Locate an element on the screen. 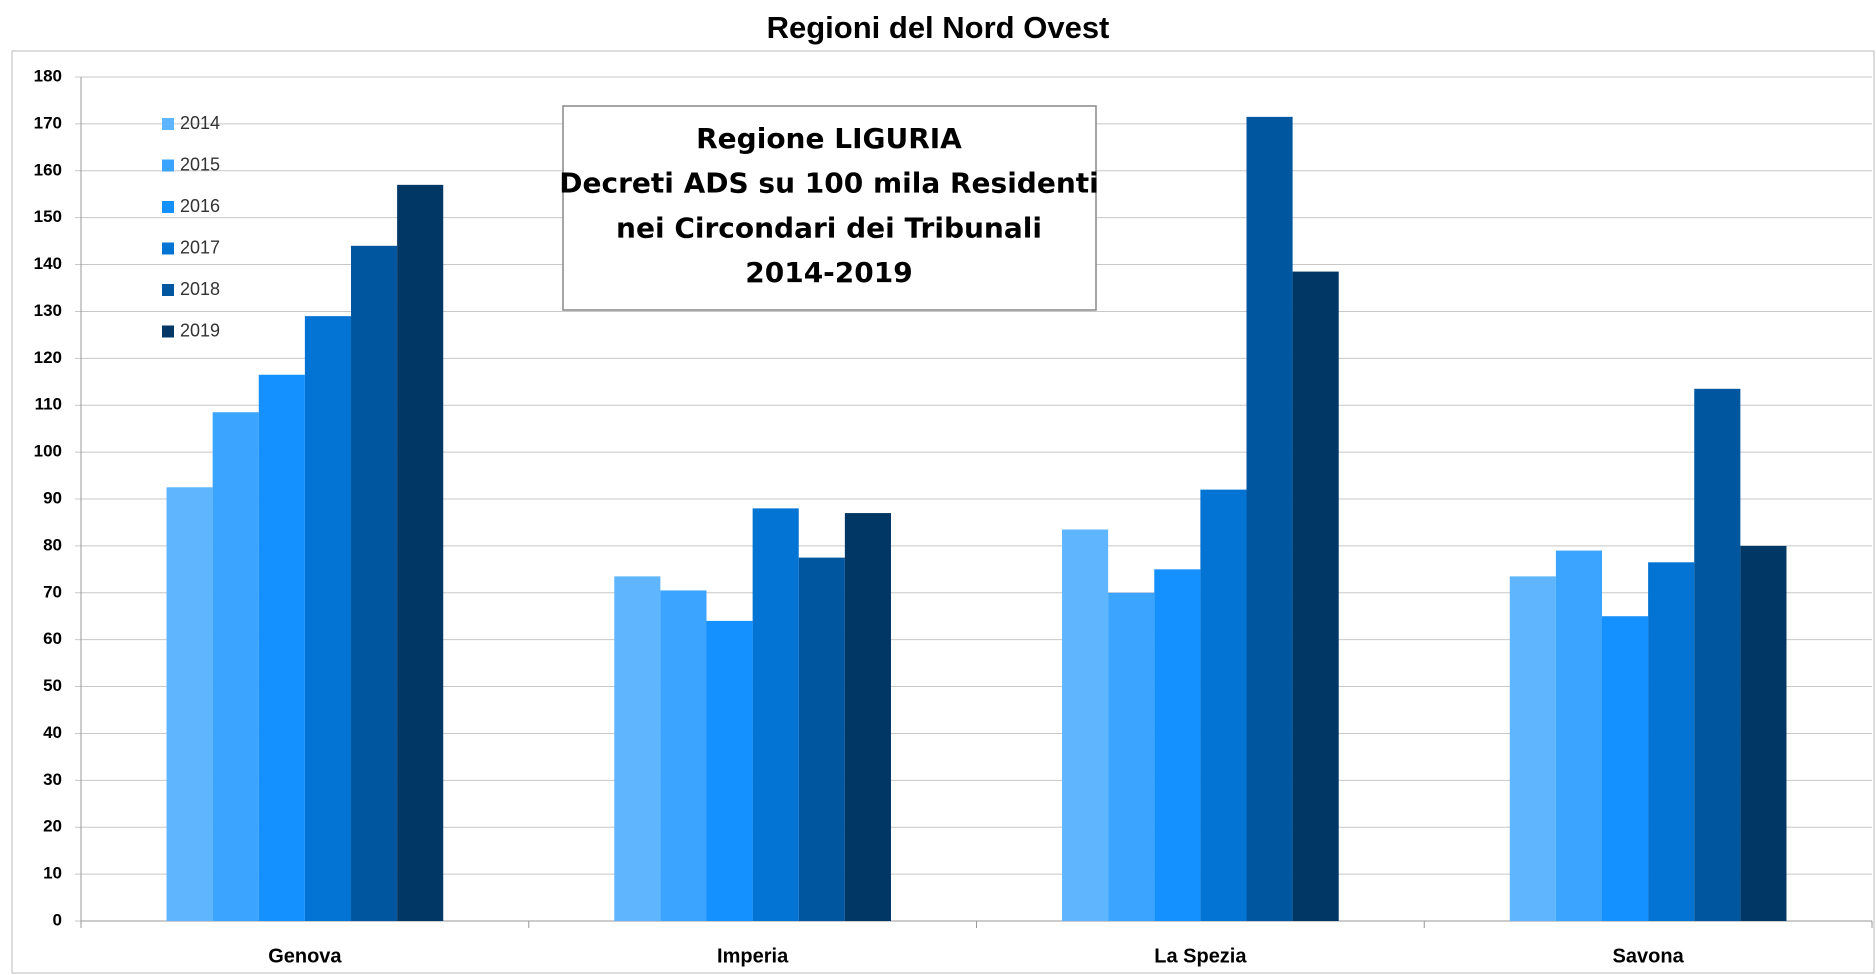 Image resolution: width=1876 pixels, height=975 pixels. y-tick-label: 0 is located at coordinates (57, 919).